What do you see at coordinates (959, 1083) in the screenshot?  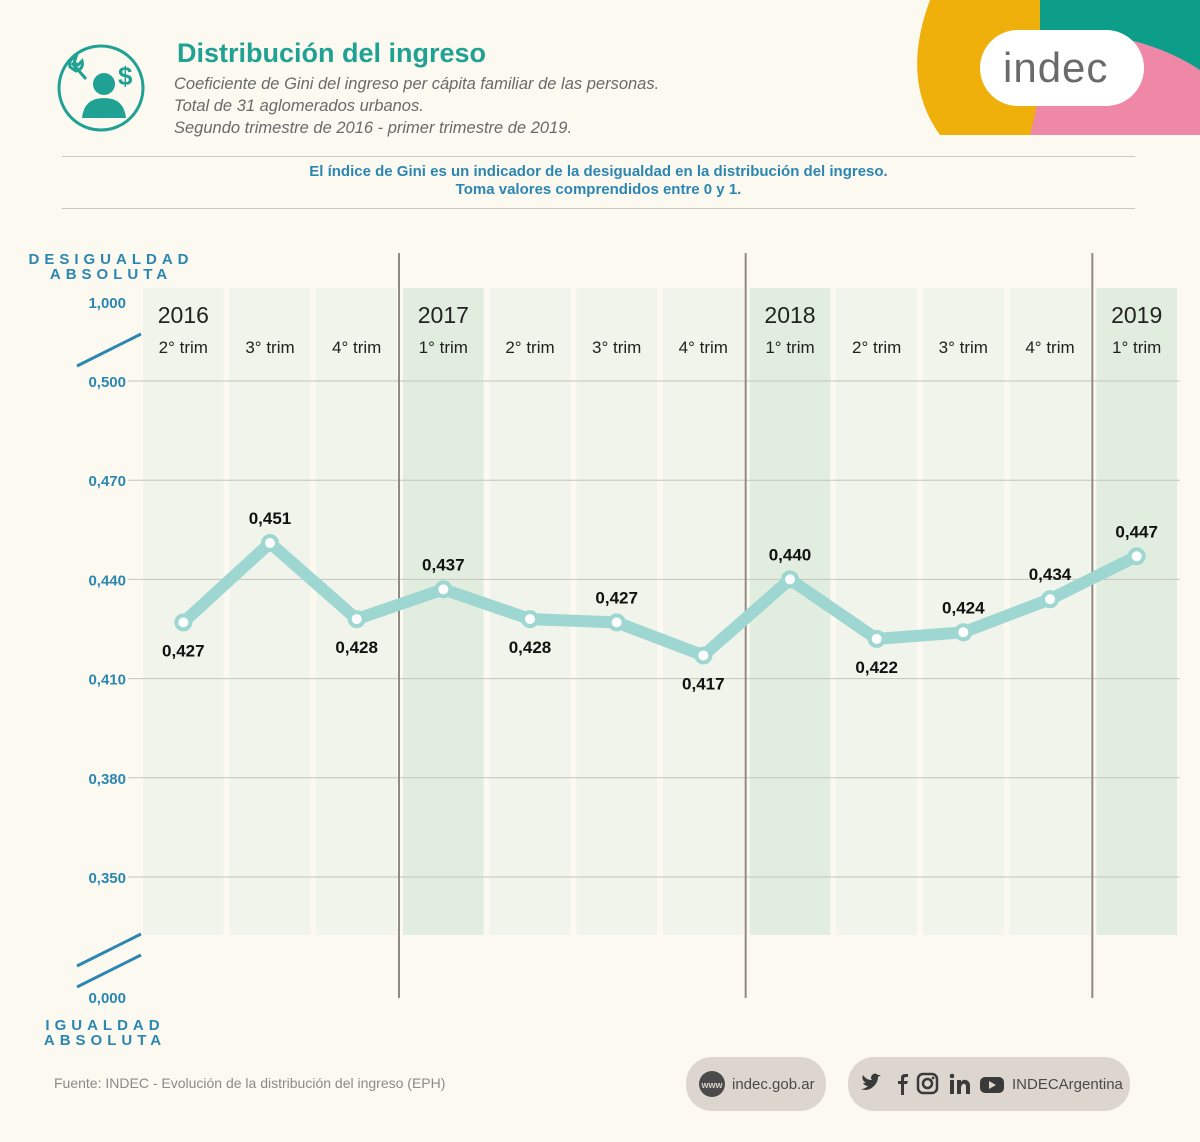 I see `linkedin-icon` at bounding box center [959, 1083].